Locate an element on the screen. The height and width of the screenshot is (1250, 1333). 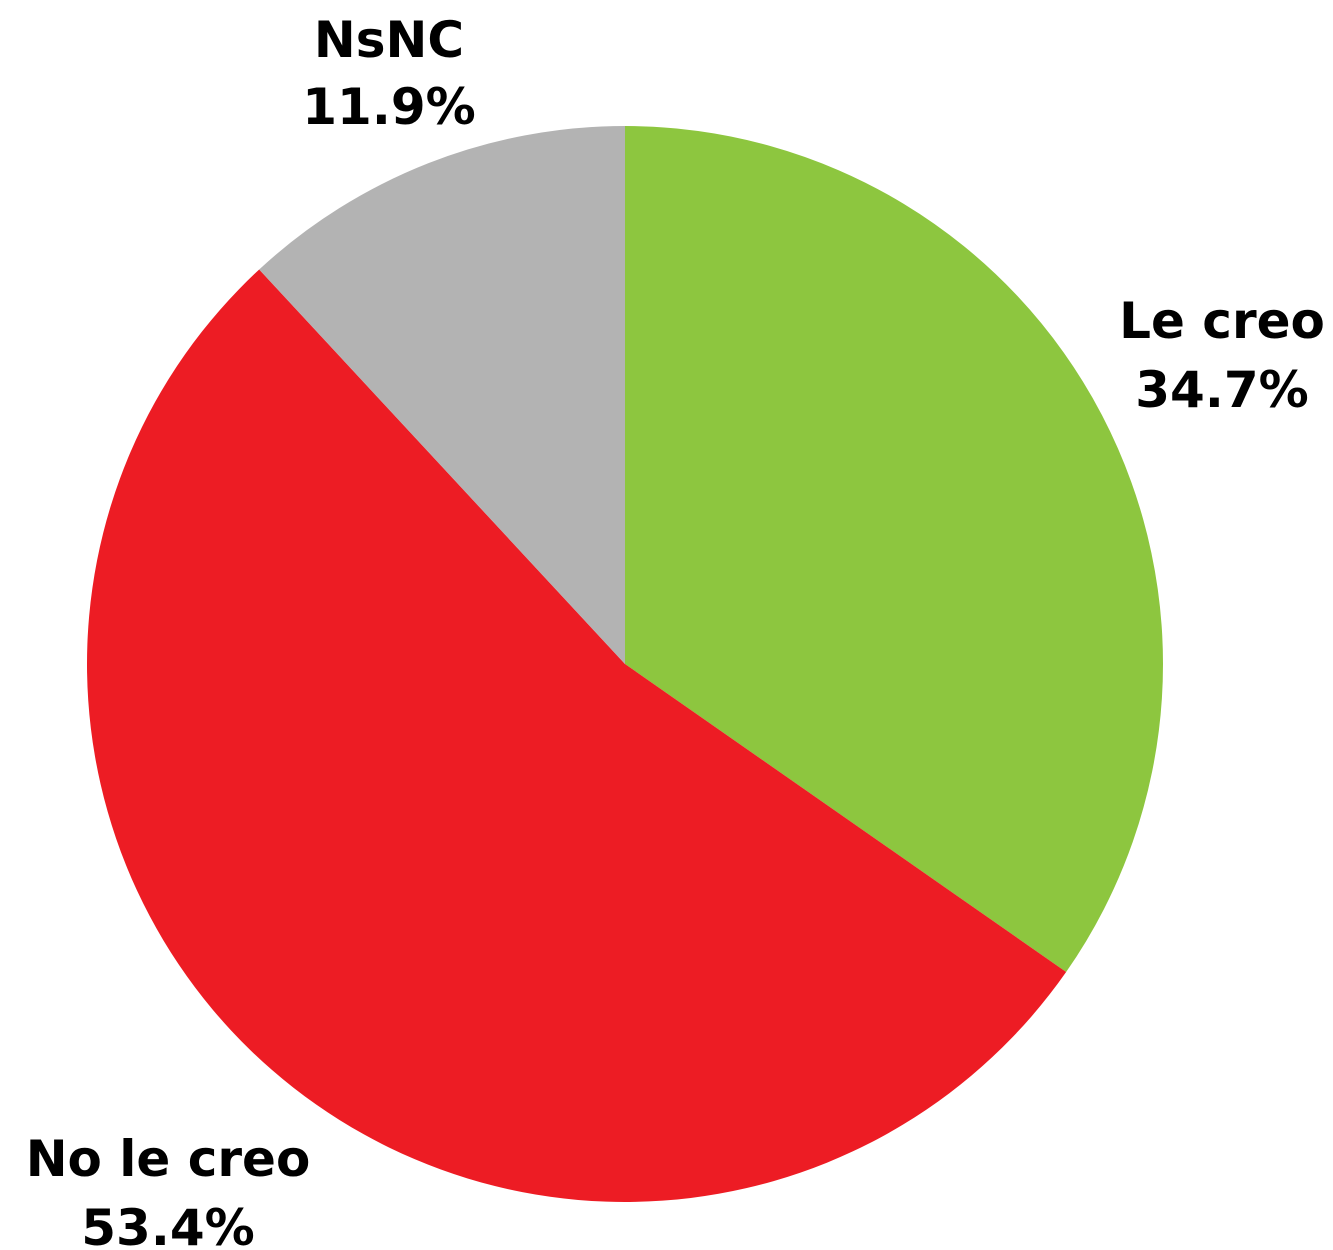
slice-value-no-le-creo: 53.4% is located at coordinates (167, 1224).